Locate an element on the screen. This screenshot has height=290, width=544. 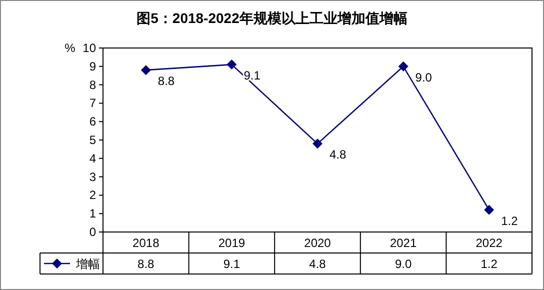
y-tick-label: 2 is located at coordinates (92, 195).